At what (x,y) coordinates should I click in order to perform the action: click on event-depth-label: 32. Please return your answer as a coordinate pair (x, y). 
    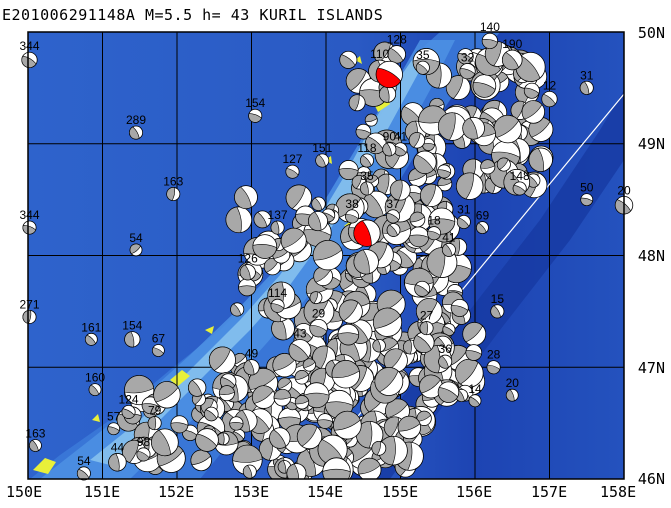
    Looking at the image, I should click on (468, 57).